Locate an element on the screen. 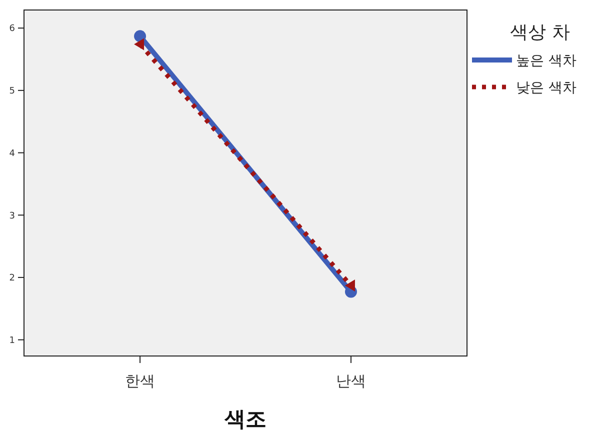 Image resolution: width=606 pixels, height=432 pixels. y-tick-label: 4 is located at coordinates (12, 153).